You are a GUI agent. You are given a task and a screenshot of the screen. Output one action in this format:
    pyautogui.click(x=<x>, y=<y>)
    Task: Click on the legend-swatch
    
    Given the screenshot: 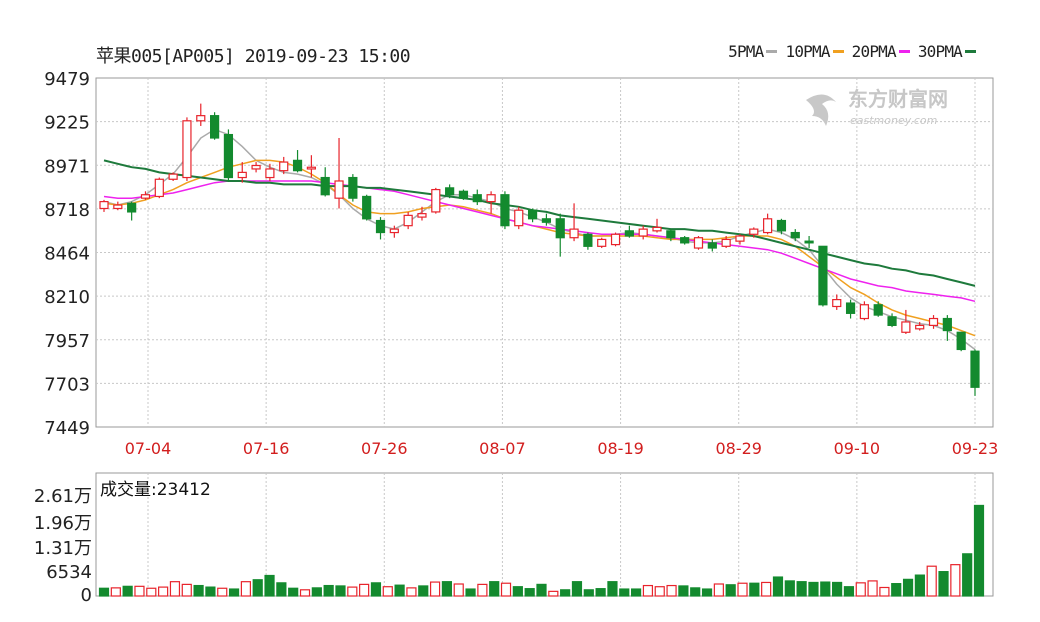 What is the action you would take?
    pyautogui.click(x=970, y=51)
    